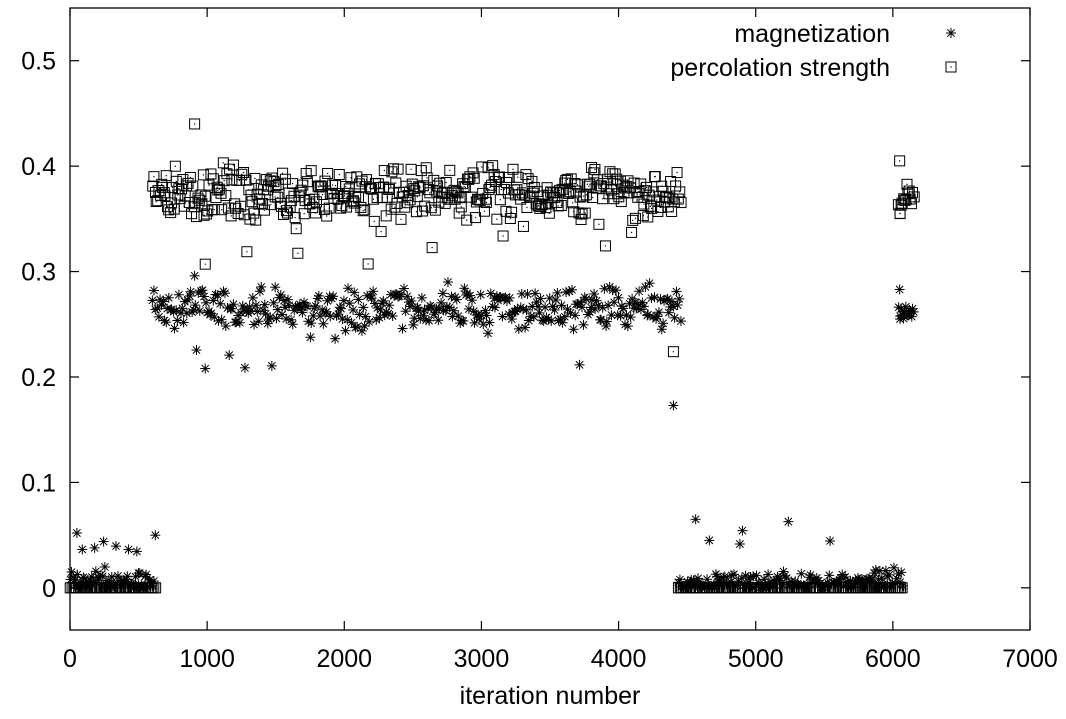 The image size is (1066, 719). Describe the element at coordinates (38, 378) in the screenshot. I see `y-tick-label: 0.2` at that location.